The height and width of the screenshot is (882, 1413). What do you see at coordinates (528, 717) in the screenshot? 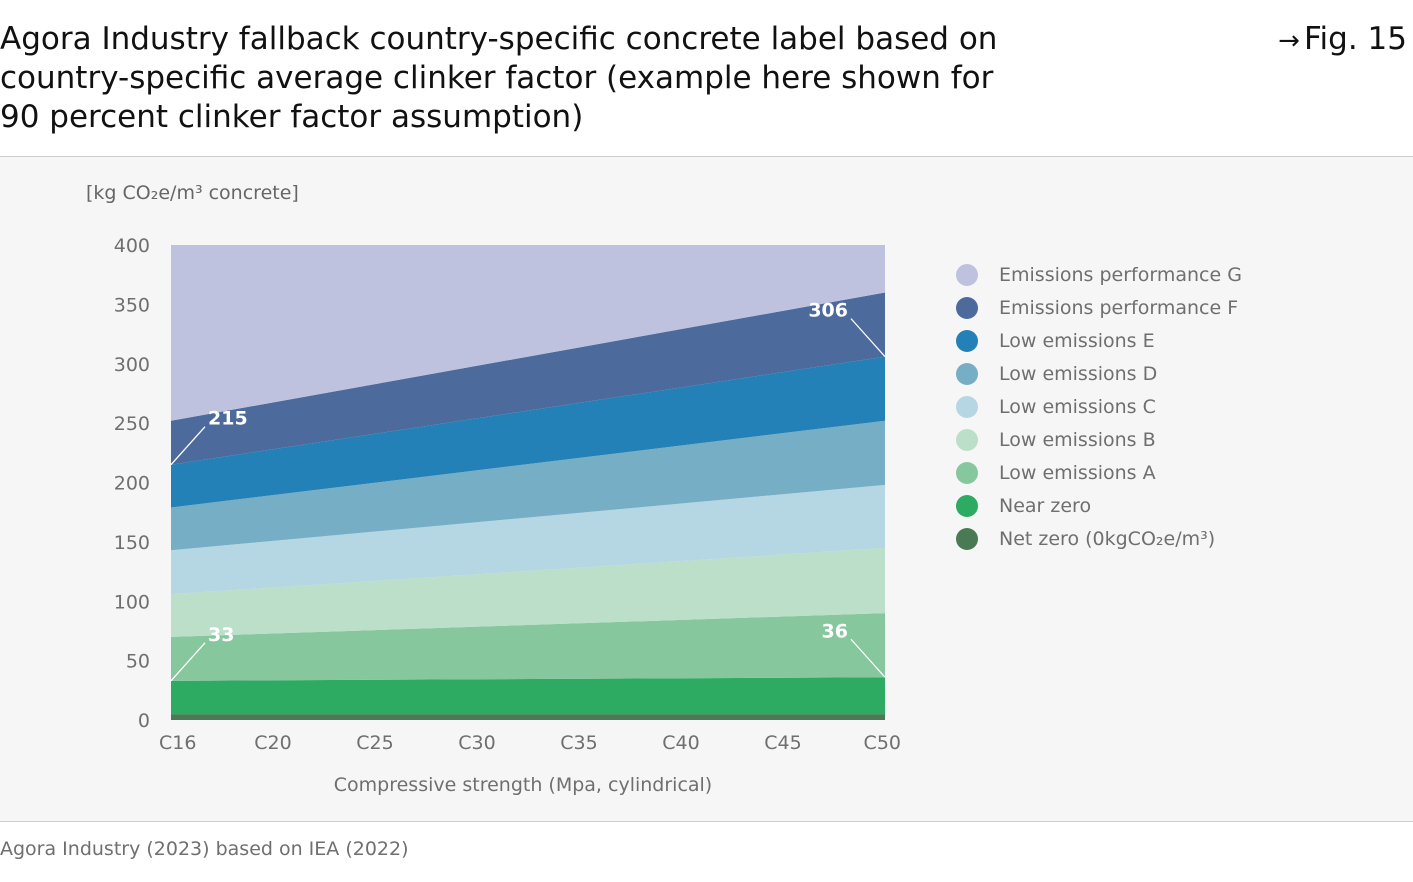
I see `area-band-net-zero-0kgco-e-m` at bounding box center [528, 717].